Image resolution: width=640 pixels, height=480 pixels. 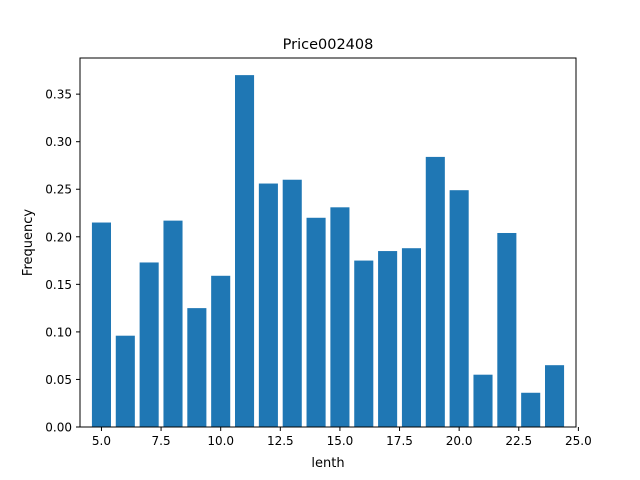 What do you see at coordinates (518, 441) in the screenshot?
I see `x-tick-label: 22.5` at bounding box center [518, 441].